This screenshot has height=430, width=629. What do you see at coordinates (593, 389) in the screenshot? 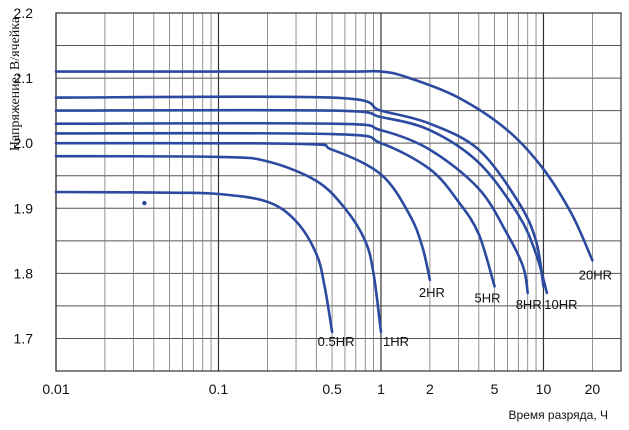
I see `x-tick-label: 20` at bounding box center [593, 389].